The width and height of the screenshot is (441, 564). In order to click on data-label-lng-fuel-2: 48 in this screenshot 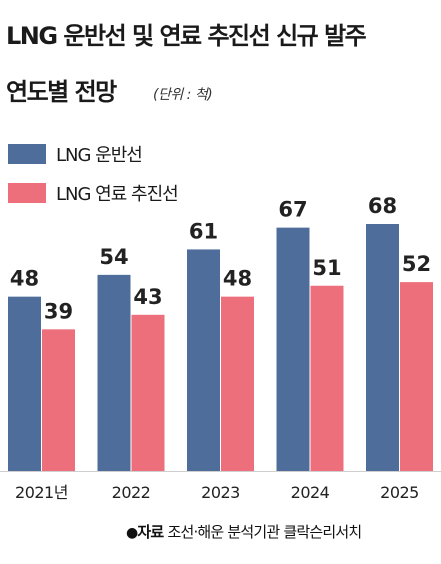, I will do `click(237, 279)`.